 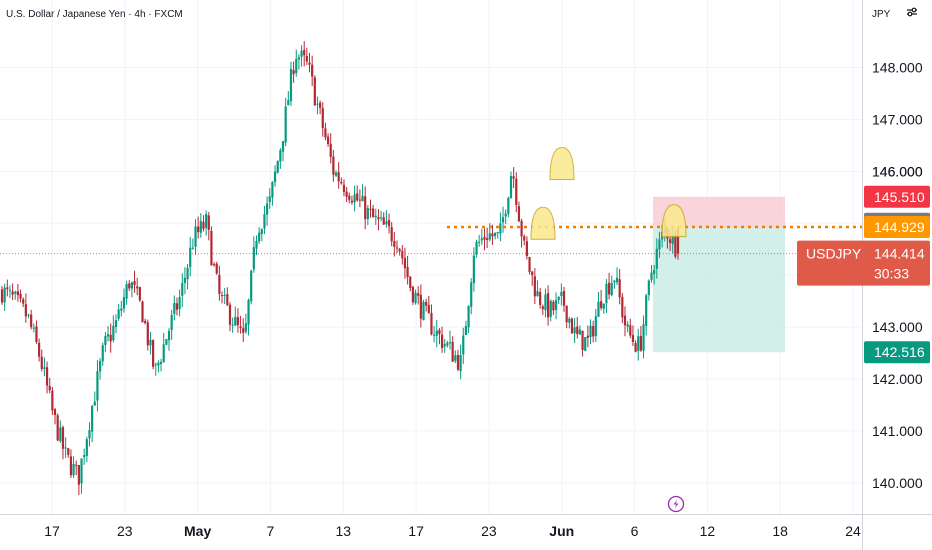 I want to click on target-price-label-bg, so click(x=897, y=352).